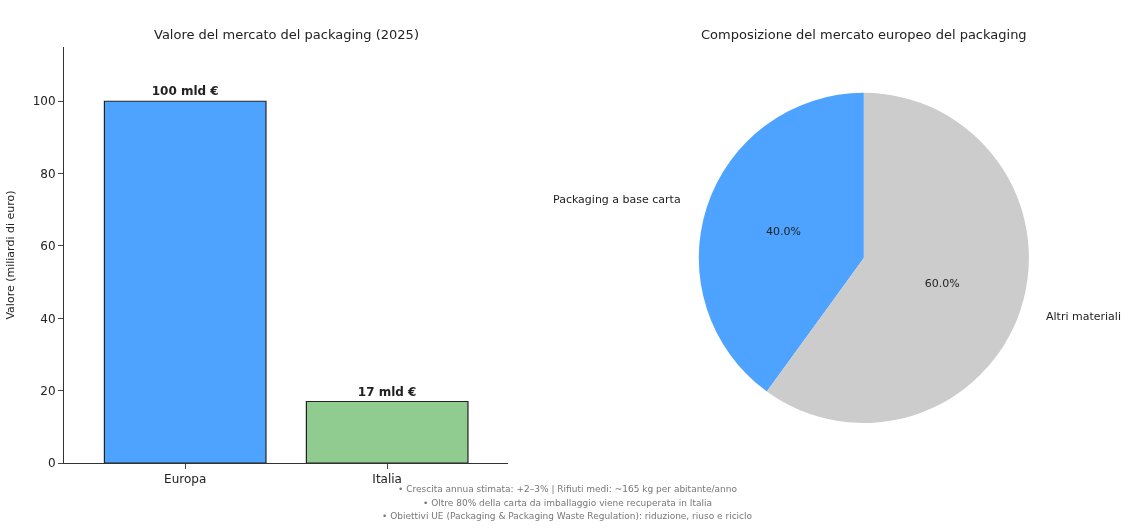 Image resolution: width=1132 pixels, height=531 pixels. Describe the element at coordinates (48, 390) in the screenshot. I see `y-tick-label: 20` at that location.